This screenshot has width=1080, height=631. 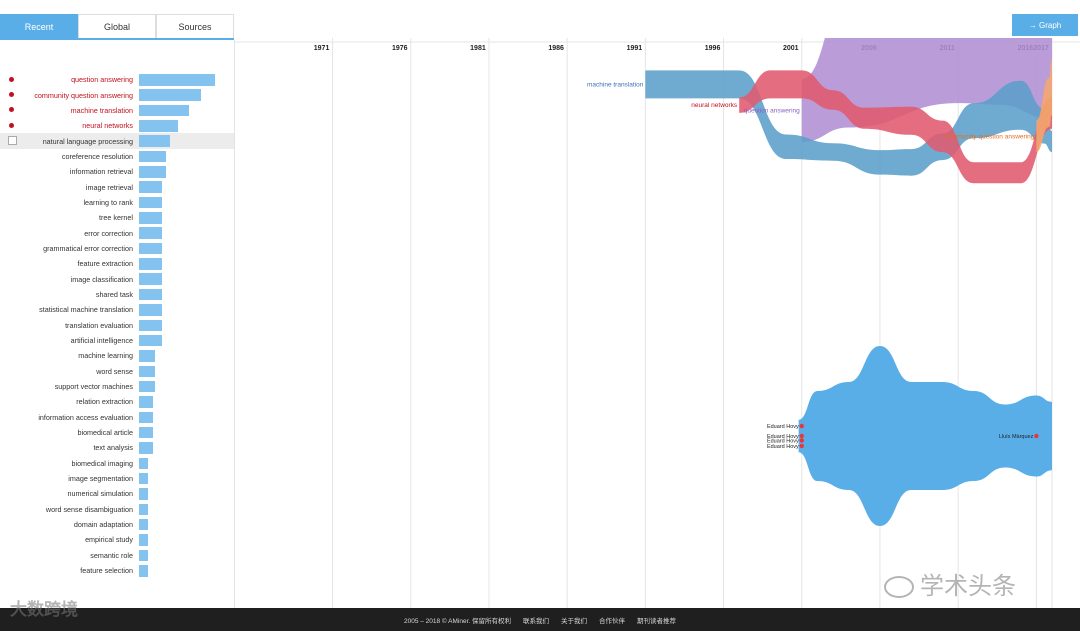 What do you see at coordinates (88, 248) in the screenshot?
I see `topic-label: grammatical error correction` at bounding box center [88, 248].